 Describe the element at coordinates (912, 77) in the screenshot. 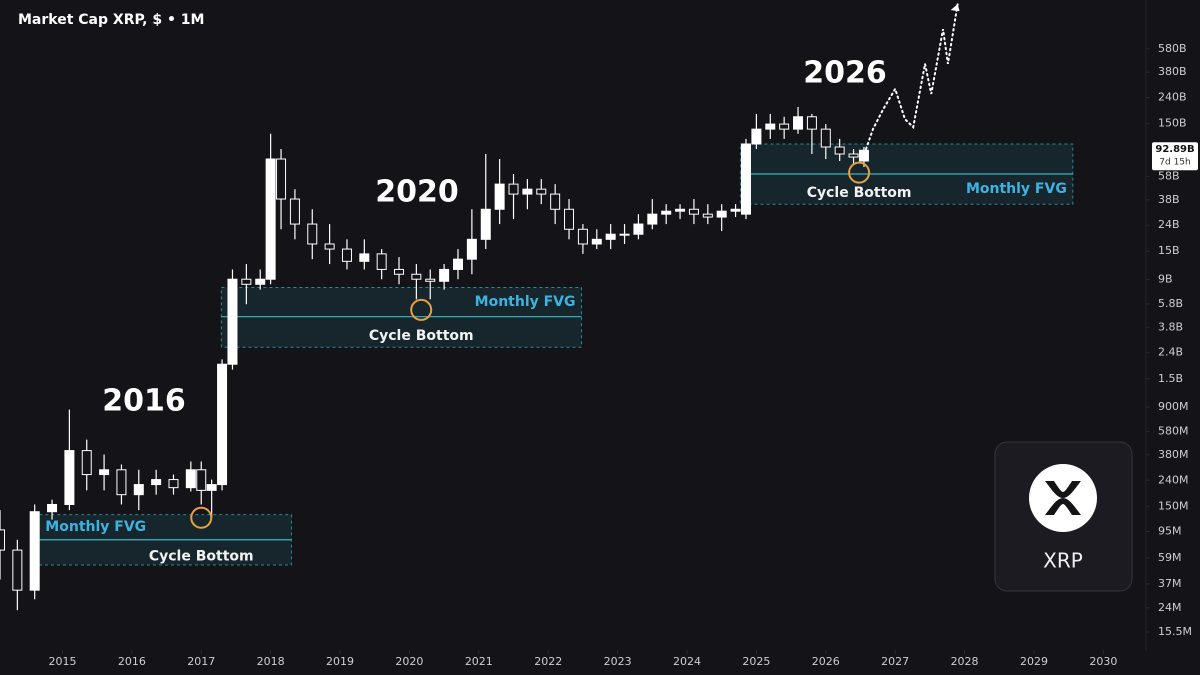

I see `projection-line` at that location.